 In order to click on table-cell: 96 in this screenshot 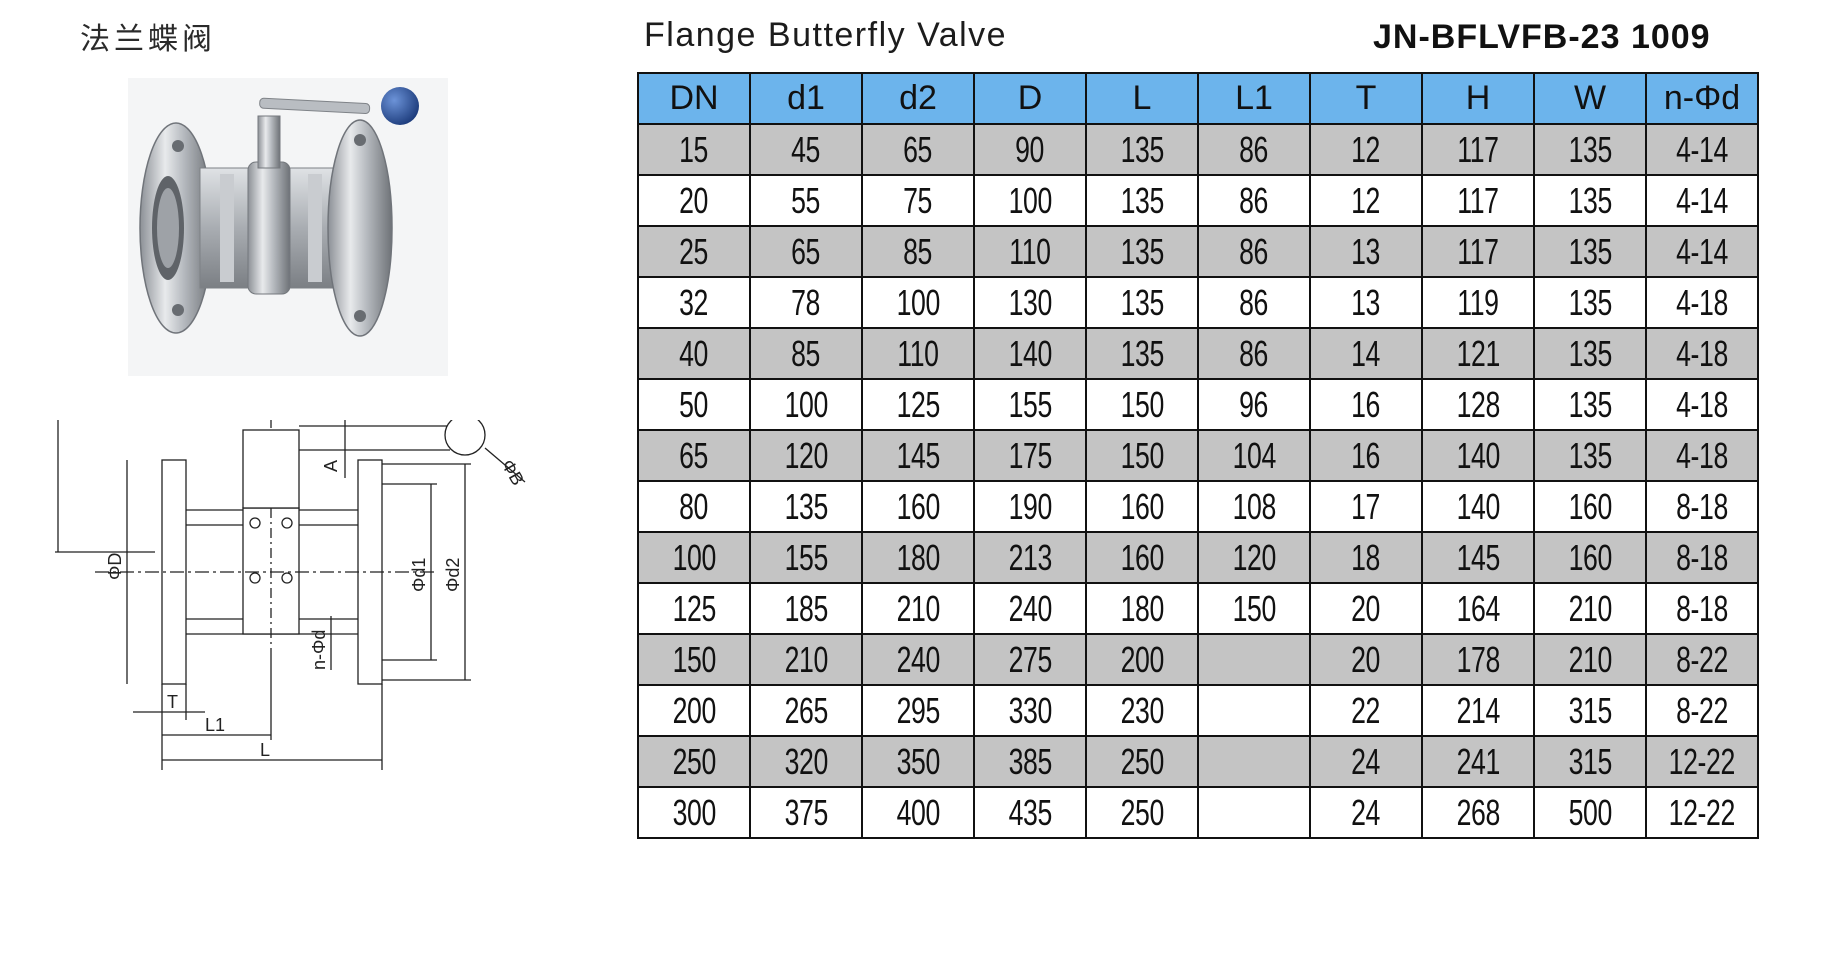, I will do `click(1254, 404)`.